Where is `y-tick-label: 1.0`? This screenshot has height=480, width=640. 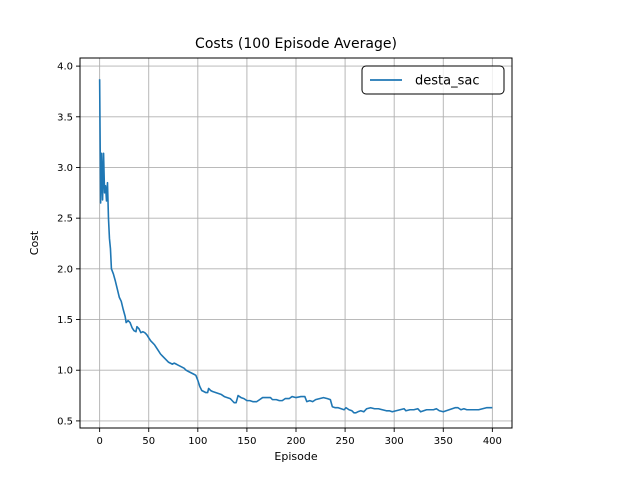
y-tick-label: 1.0 is located at coordinates (65, 371).